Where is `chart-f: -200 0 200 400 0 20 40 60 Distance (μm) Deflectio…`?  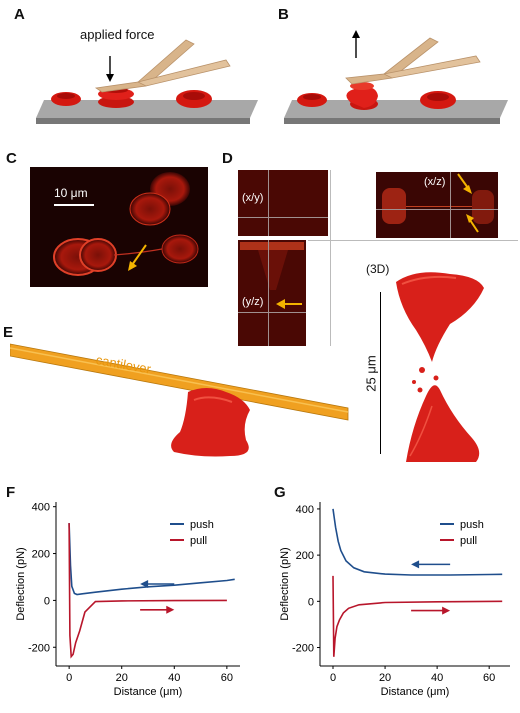 chart-f: -200 0 200 400 0 20 40 60 Distance (μm) Deflectio… is located at coordinates (127, 600).